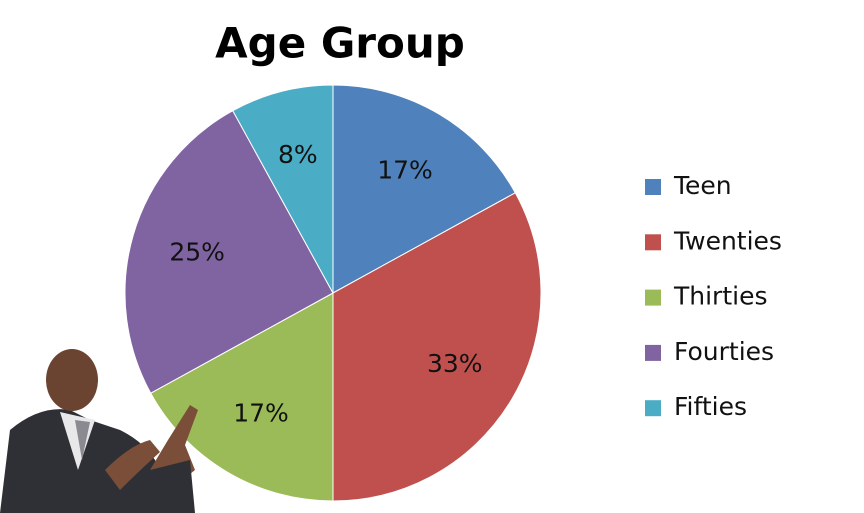  I want to click on suit, so click(87, 461).